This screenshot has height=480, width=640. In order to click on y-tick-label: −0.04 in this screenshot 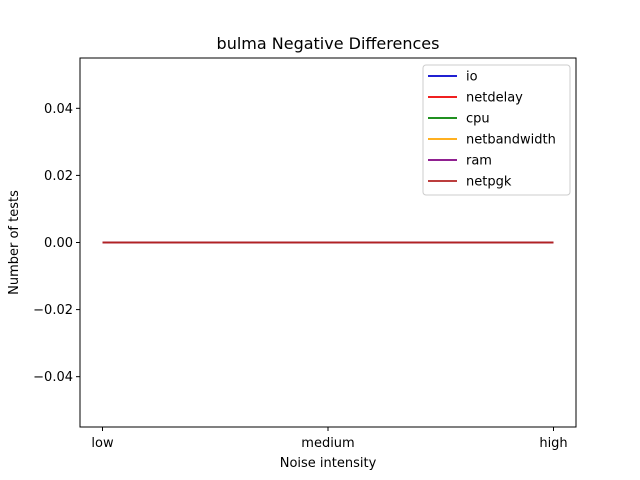, I will do `click(53, 377)`.